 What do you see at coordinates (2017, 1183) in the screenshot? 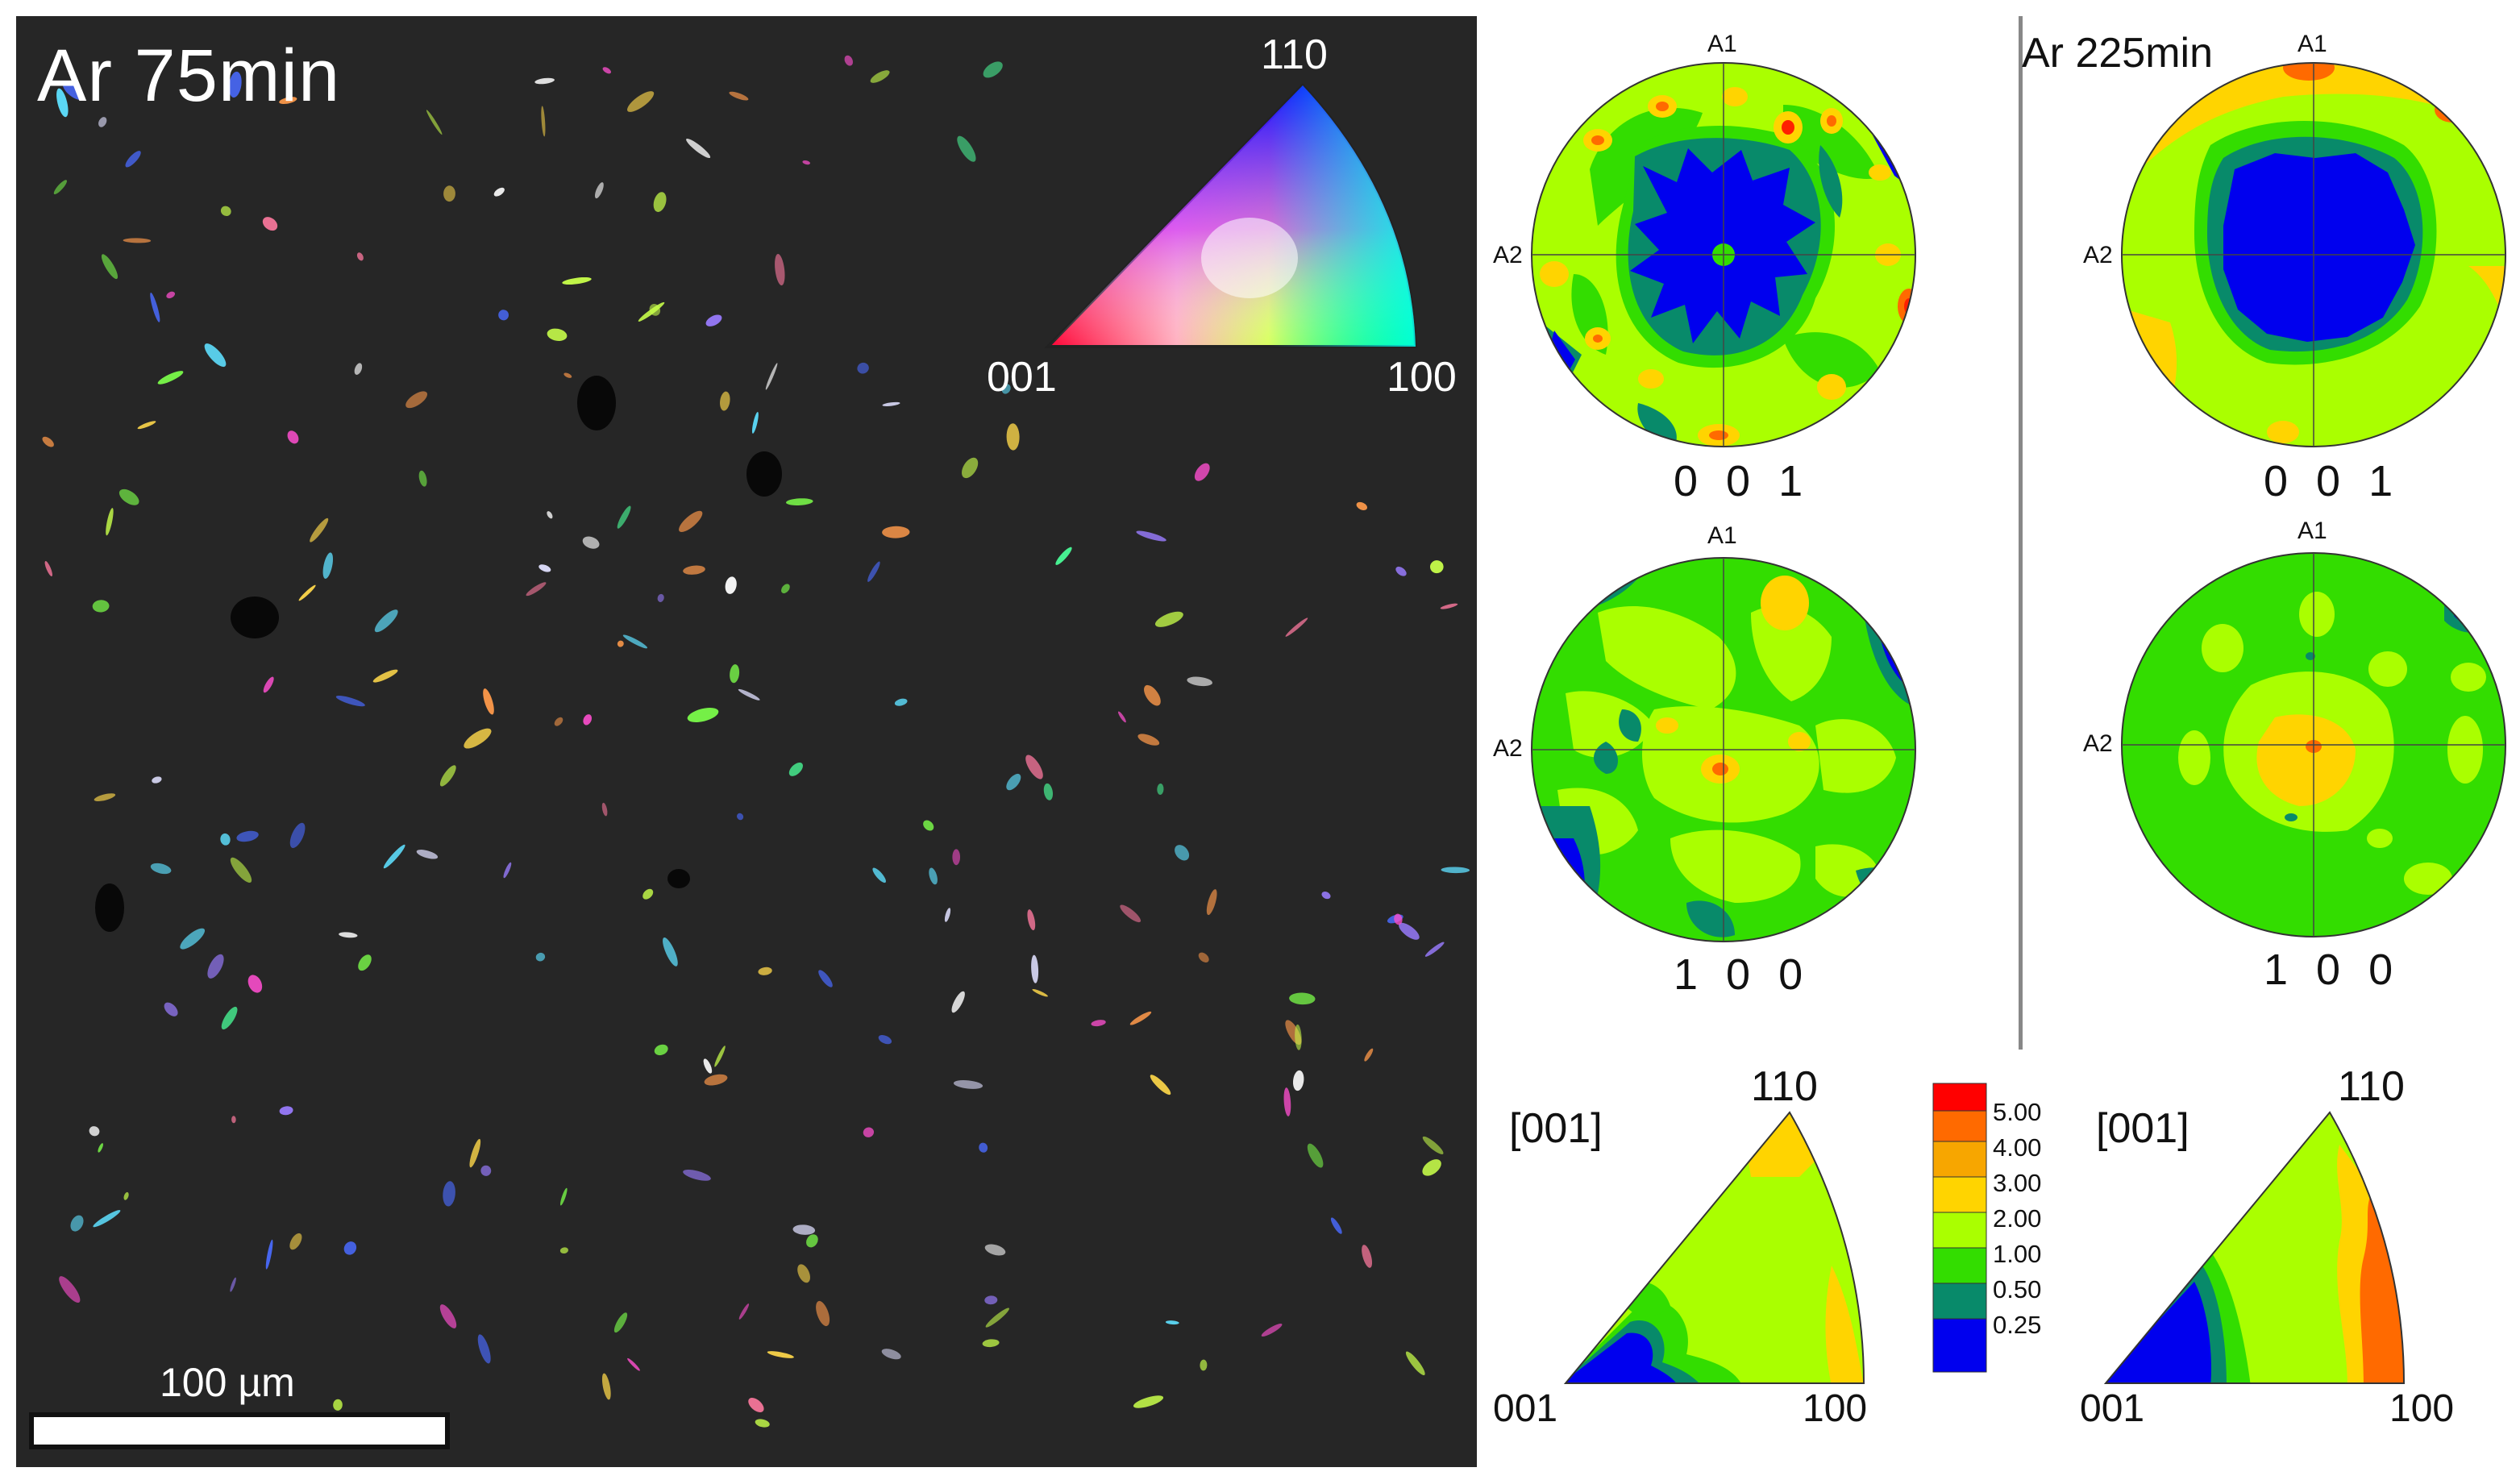
I see `legend-value: 3.00` at bounding box center [2017, 1183].